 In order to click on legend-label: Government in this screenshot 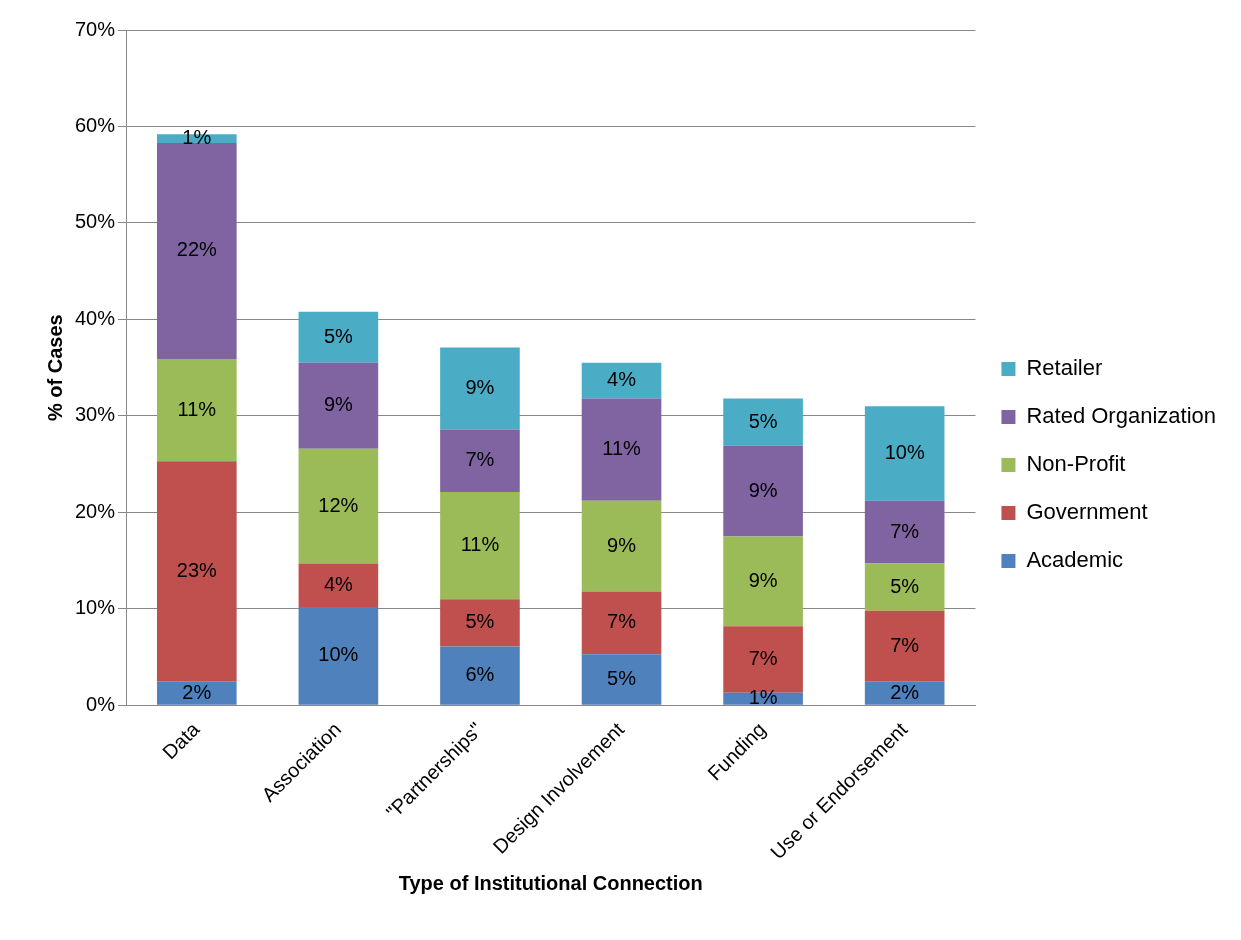, I will do `click(1087, 512)`.